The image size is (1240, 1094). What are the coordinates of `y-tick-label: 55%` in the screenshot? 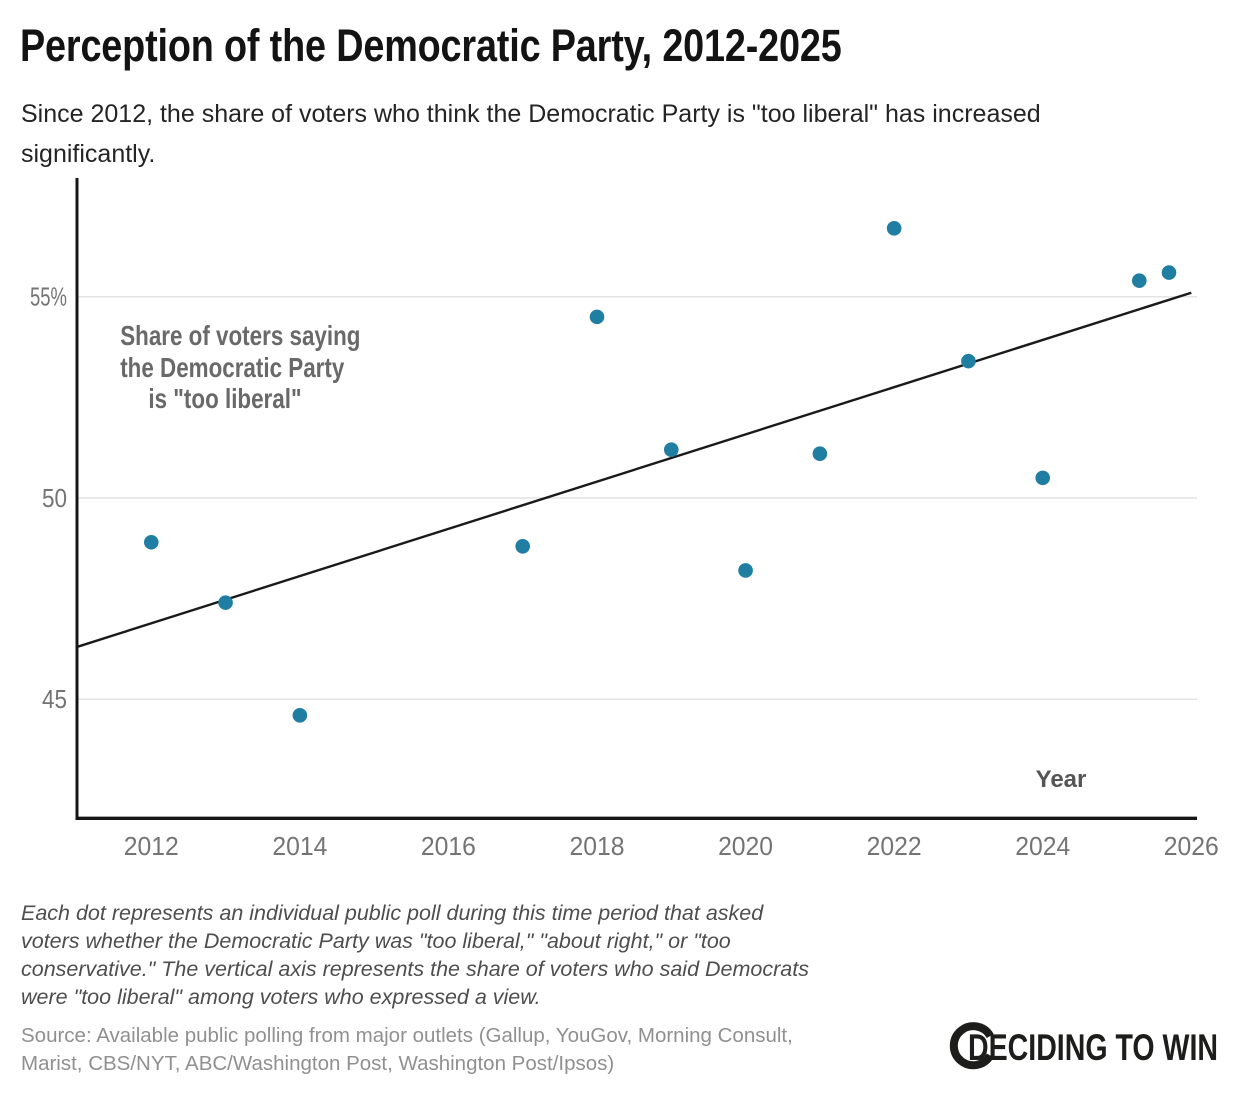 It's located at (48, 297).